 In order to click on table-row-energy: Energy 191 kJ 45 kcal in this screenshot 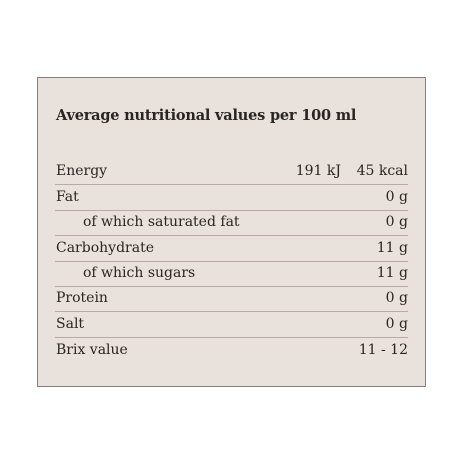, I will do `click(231, 173)`.